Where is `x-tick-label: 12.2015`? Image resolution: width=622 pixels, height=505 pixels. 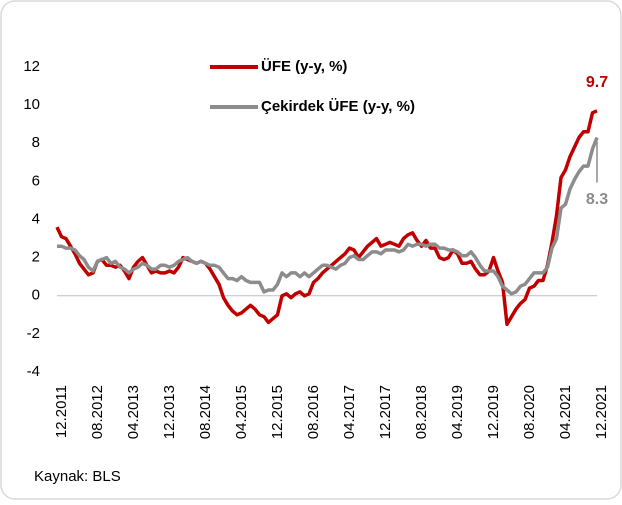
x-tick-label: 12.2015 is located at coordinates (277, 412).